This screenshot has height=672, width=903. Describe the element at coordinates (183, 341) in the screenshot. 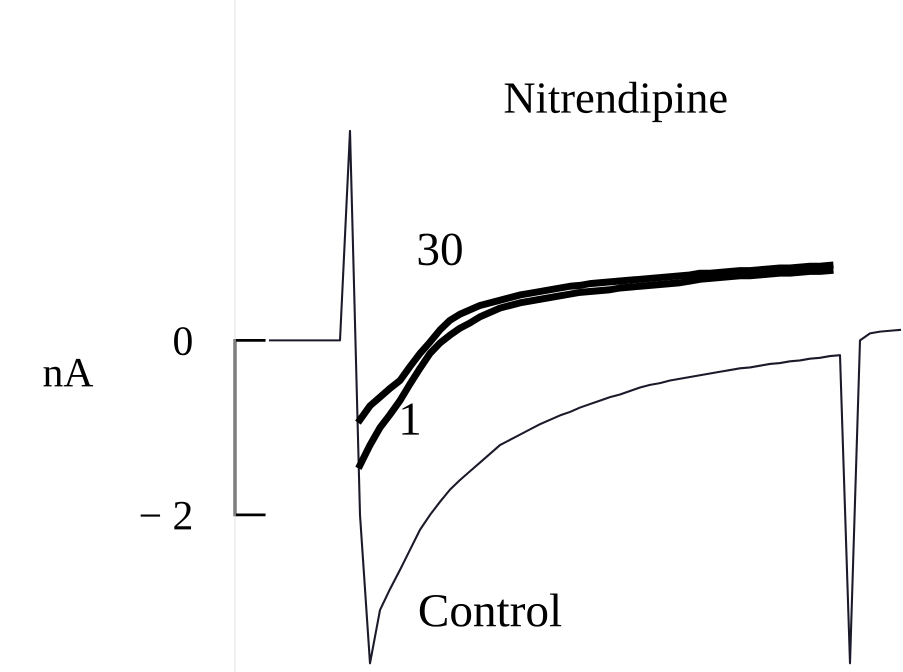

I see `y-tick-label: 0` at that location.